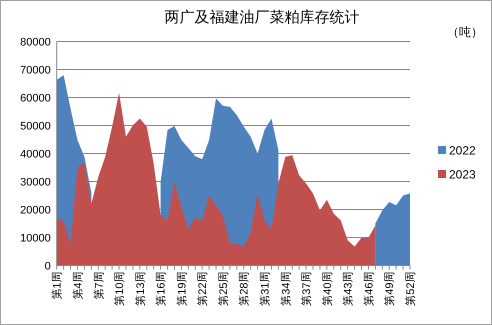 This screenshot has height=325, width=492. Describe the element at coordinates (224, 289) in the screenshot. I see `x-tick-label: 第25周` at that location.